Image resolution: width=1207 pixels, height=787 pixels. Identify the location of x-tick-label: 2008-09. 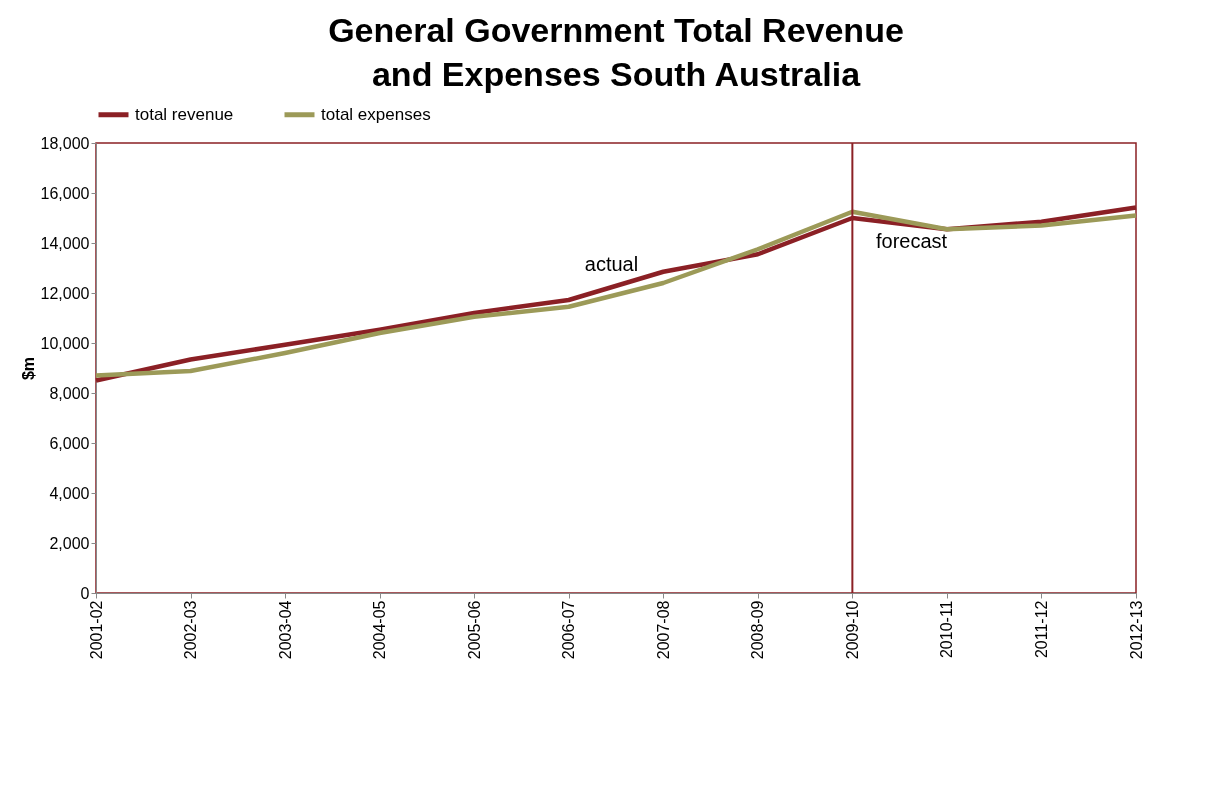
(758, 630).